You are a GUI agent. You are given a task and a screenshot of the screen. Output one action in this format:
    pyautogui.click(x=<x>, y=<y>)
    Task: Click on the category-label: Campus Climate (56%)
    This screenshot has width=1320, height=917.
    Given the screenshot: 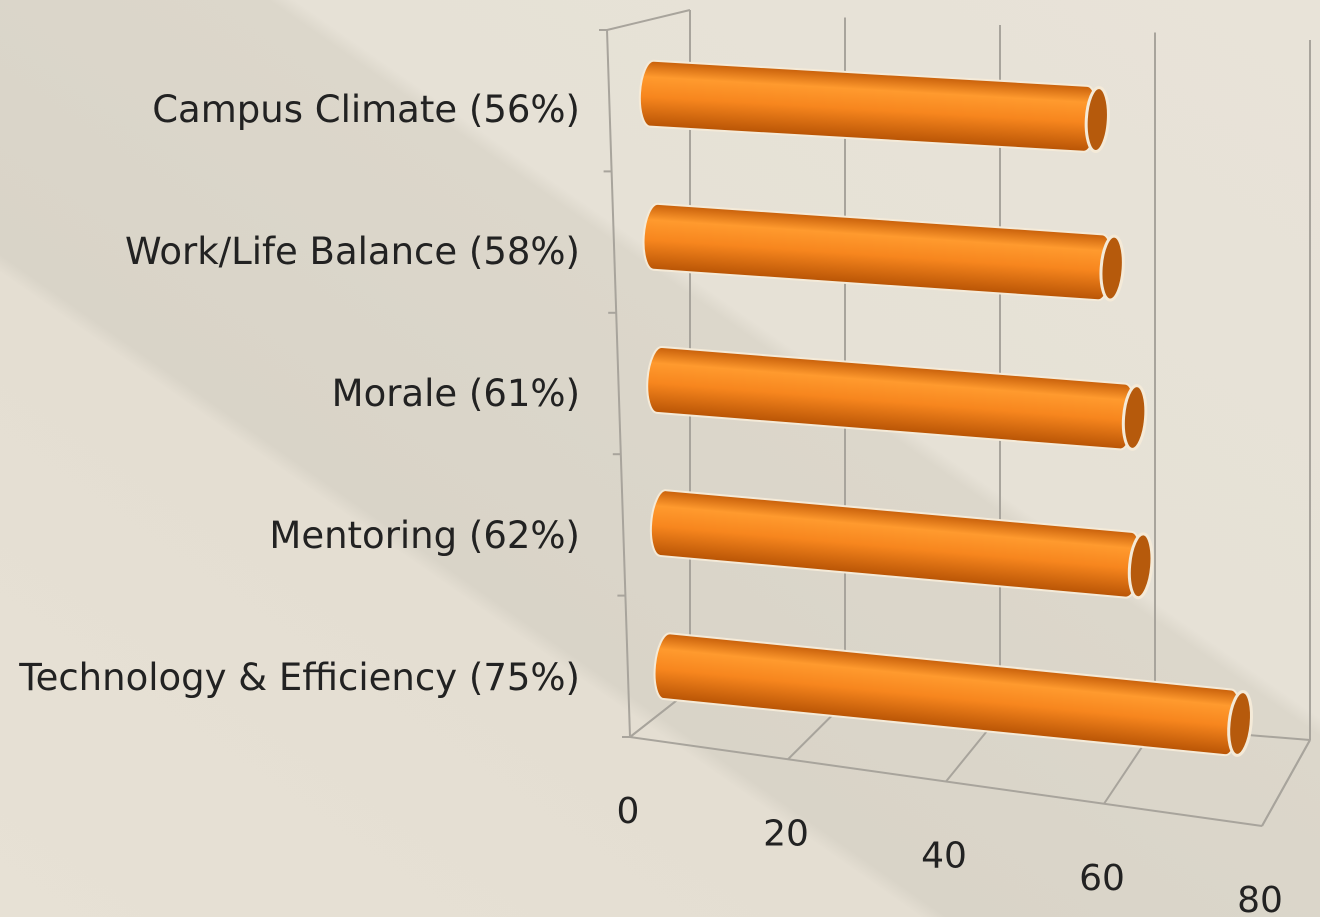 What is the action you would take?
    pyautogui.click(x=290, y=110)
    